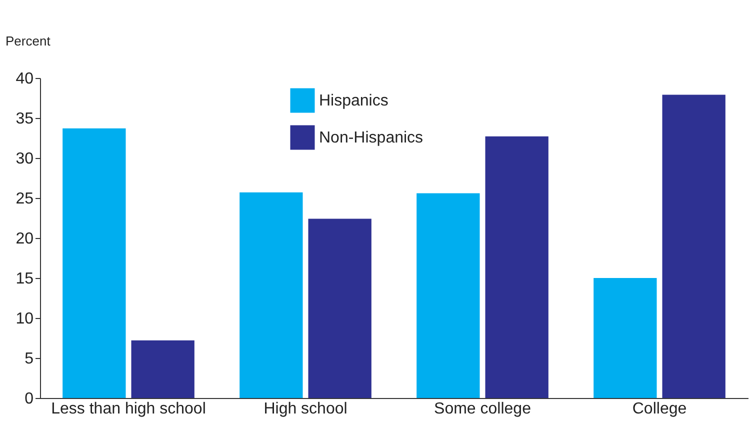  I want to click on y-tick-label: 20, so click(25, 239).